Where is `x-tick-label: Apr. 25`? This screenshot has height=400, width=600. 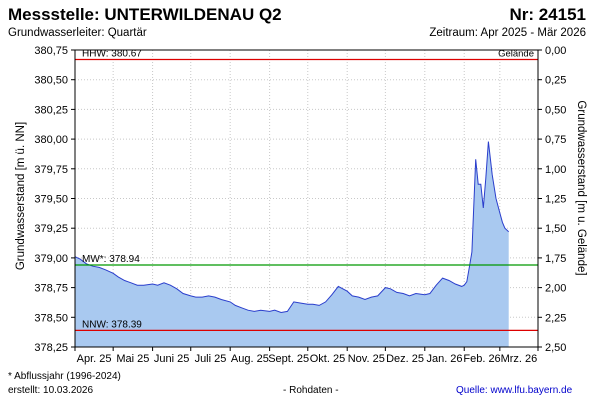 x-tick-label: Apr. 25 is located at coordinates (94, 359).